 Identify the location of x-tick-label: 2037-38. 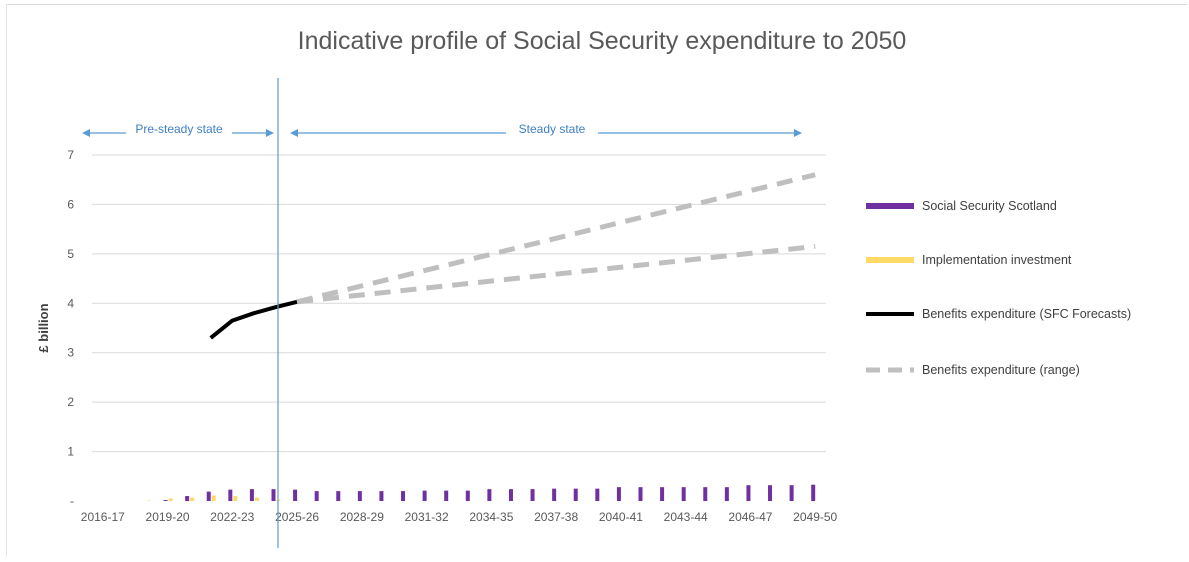
(556, 517).